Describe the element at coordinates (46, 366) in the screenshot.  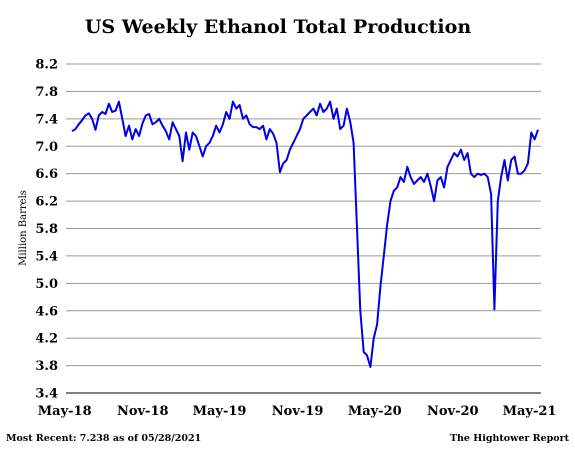
I see `y-tick-label: 3.8` at that location.